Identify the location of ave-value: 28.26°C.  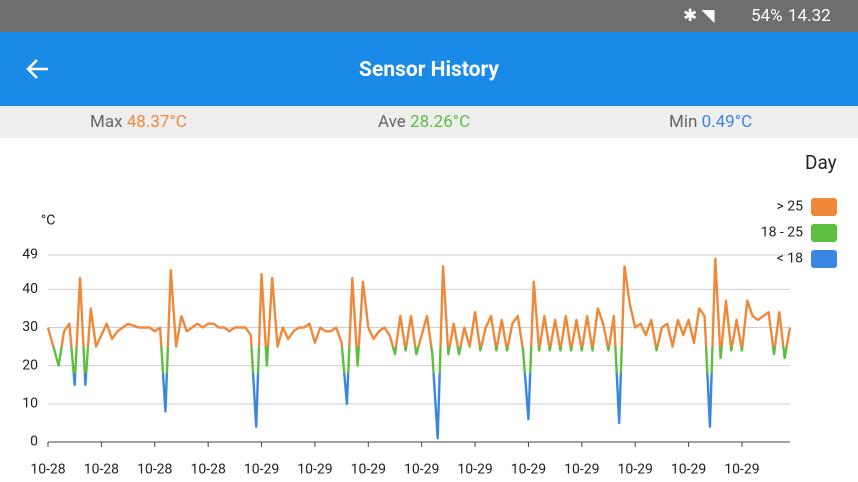
(440, 122).